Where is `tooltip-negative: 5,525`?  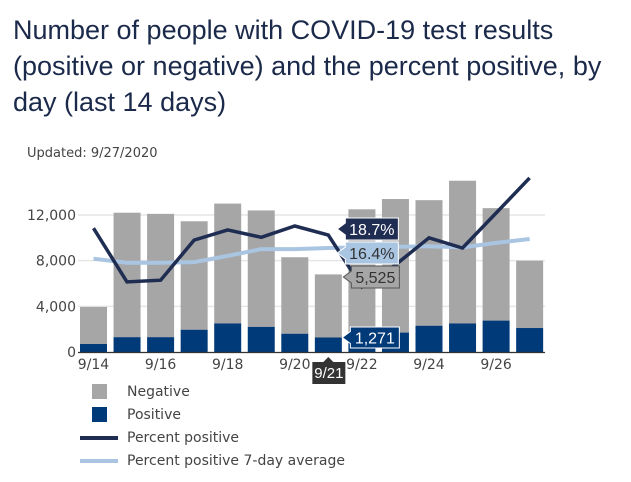
tooltip-negative: 5,525 is located at coordinates (375, 278).